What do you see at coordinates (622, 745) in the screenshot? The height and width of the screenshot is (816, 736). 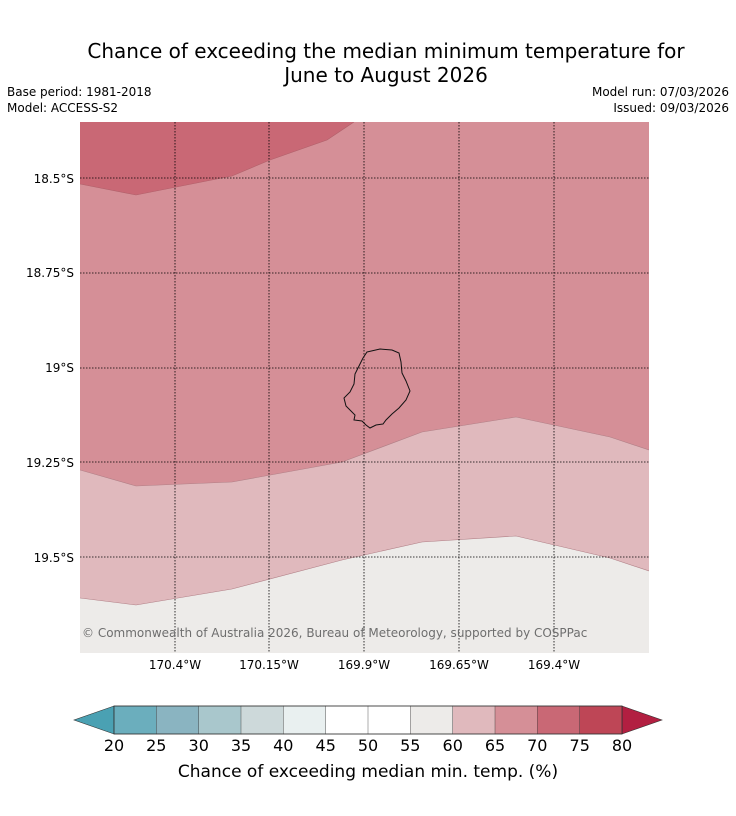 I see `colorbar-tick-80: 80` at bounding box center [622, 745].